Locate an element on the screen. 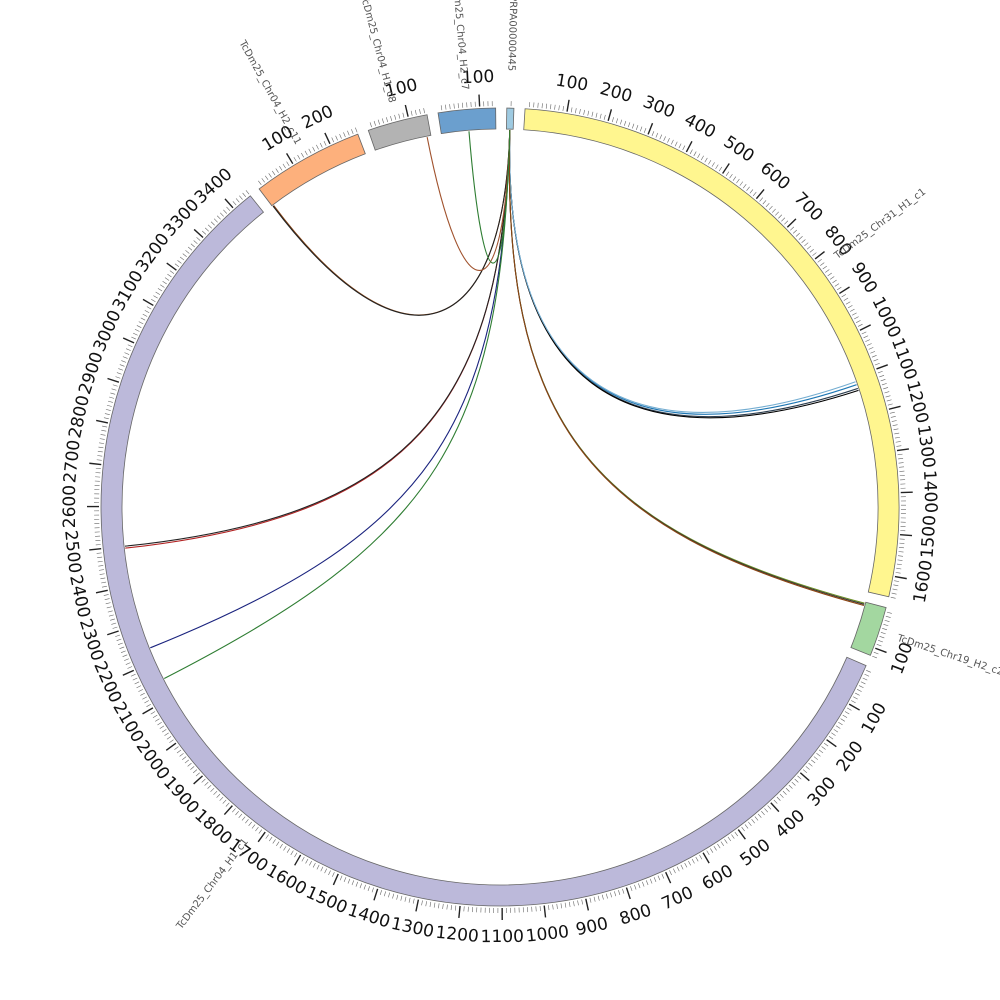 This screenshot has height=1000, width=1000. tick-label: 900 is located at coordinates (864, 278).